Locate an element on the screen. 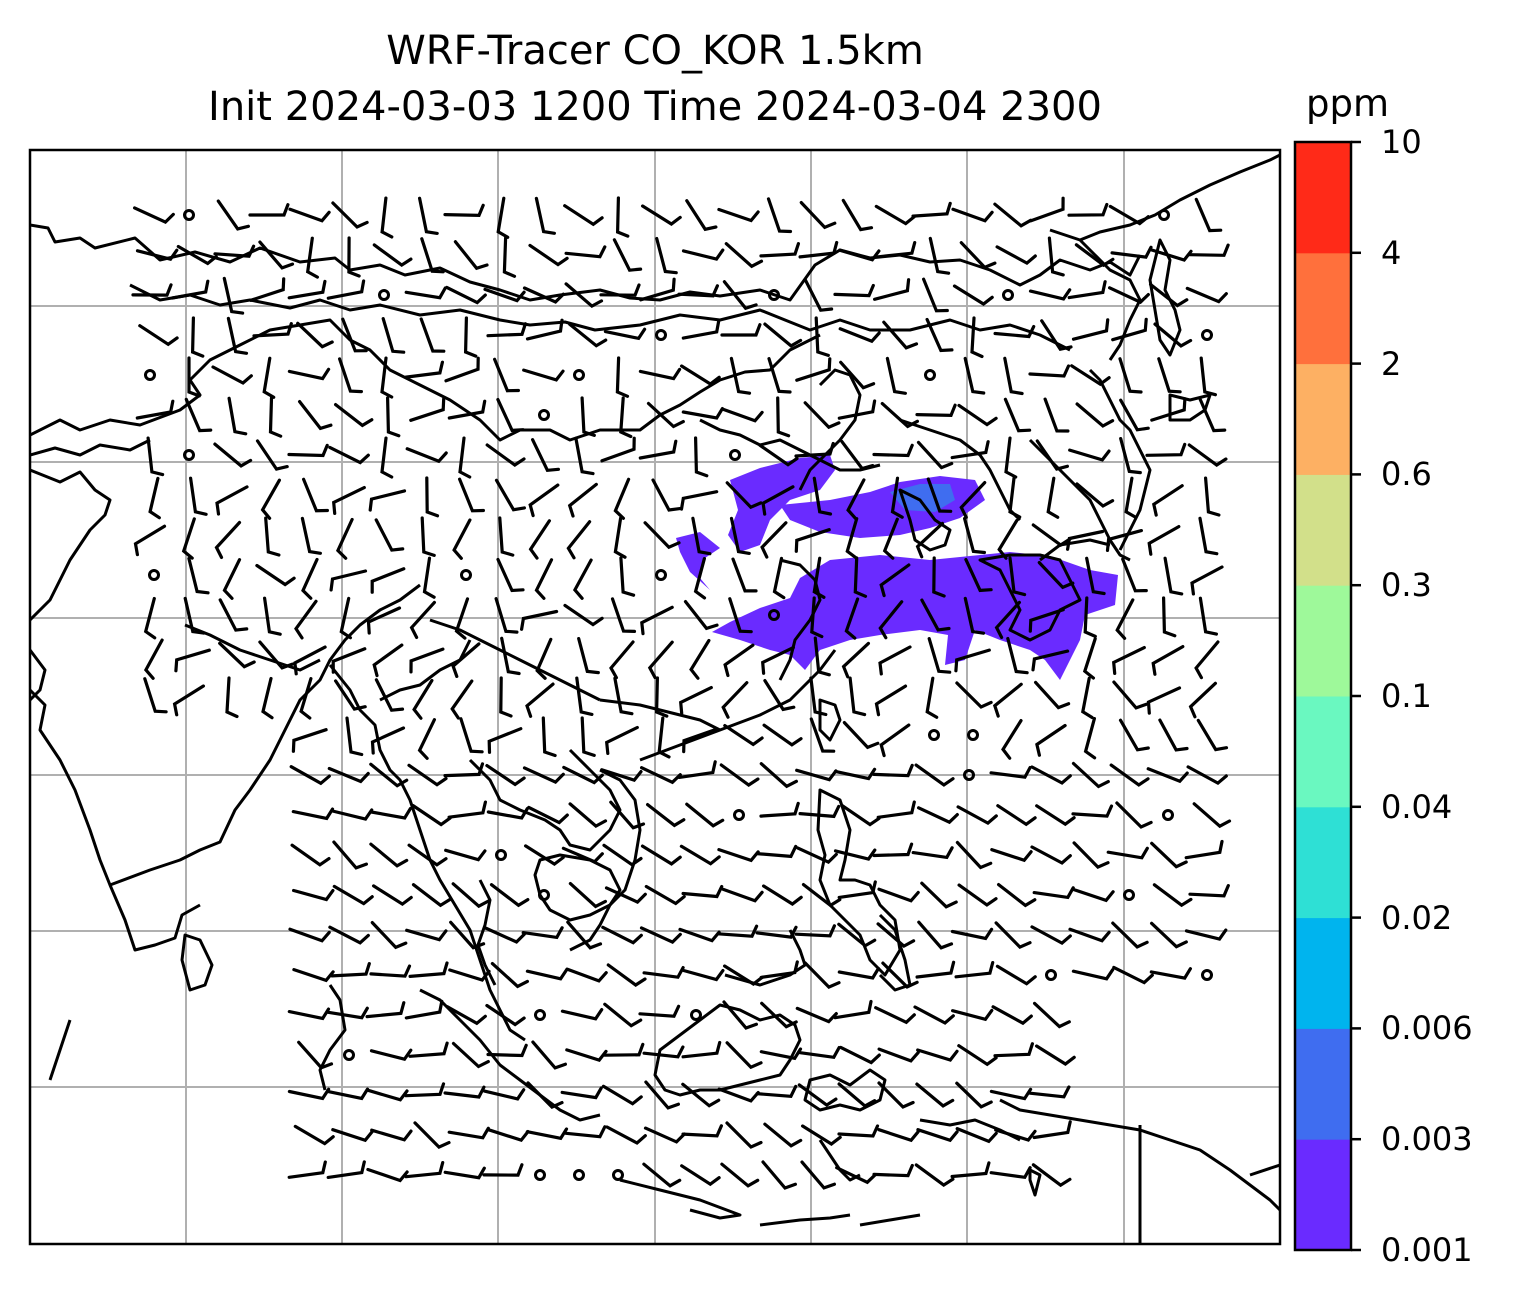 This screenshot has height=1306, width=1528. colorbar-tick-label: 0.1 is located at coordinates (1406, 696).